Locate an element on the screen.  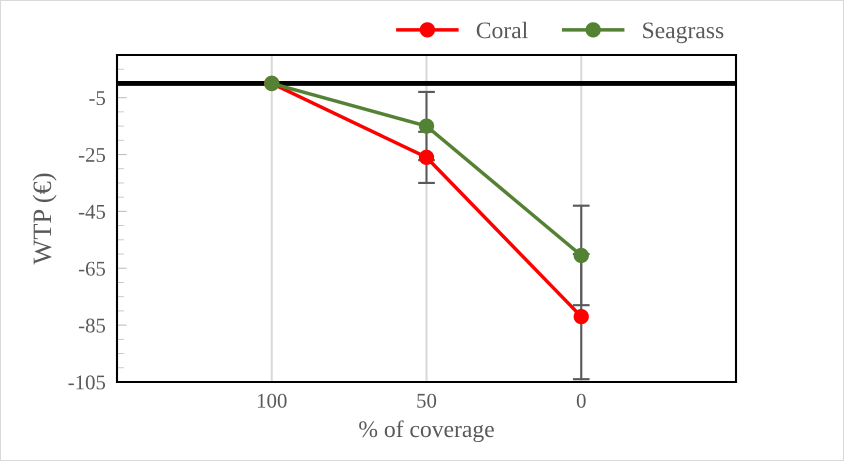
x-tick-label: 0 is located at coordinates (581, 401).